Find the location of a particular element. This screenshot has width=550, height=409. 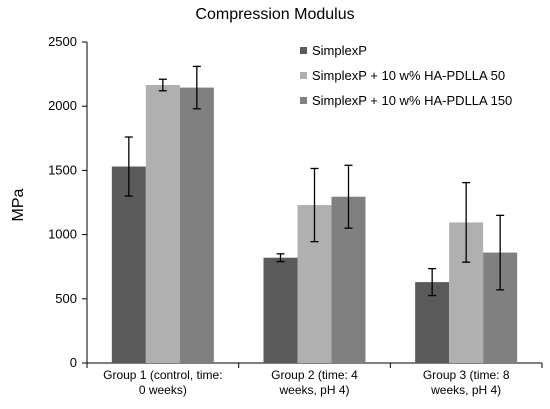

y-tick-label: 1000 is located at coordinates (62, 234).